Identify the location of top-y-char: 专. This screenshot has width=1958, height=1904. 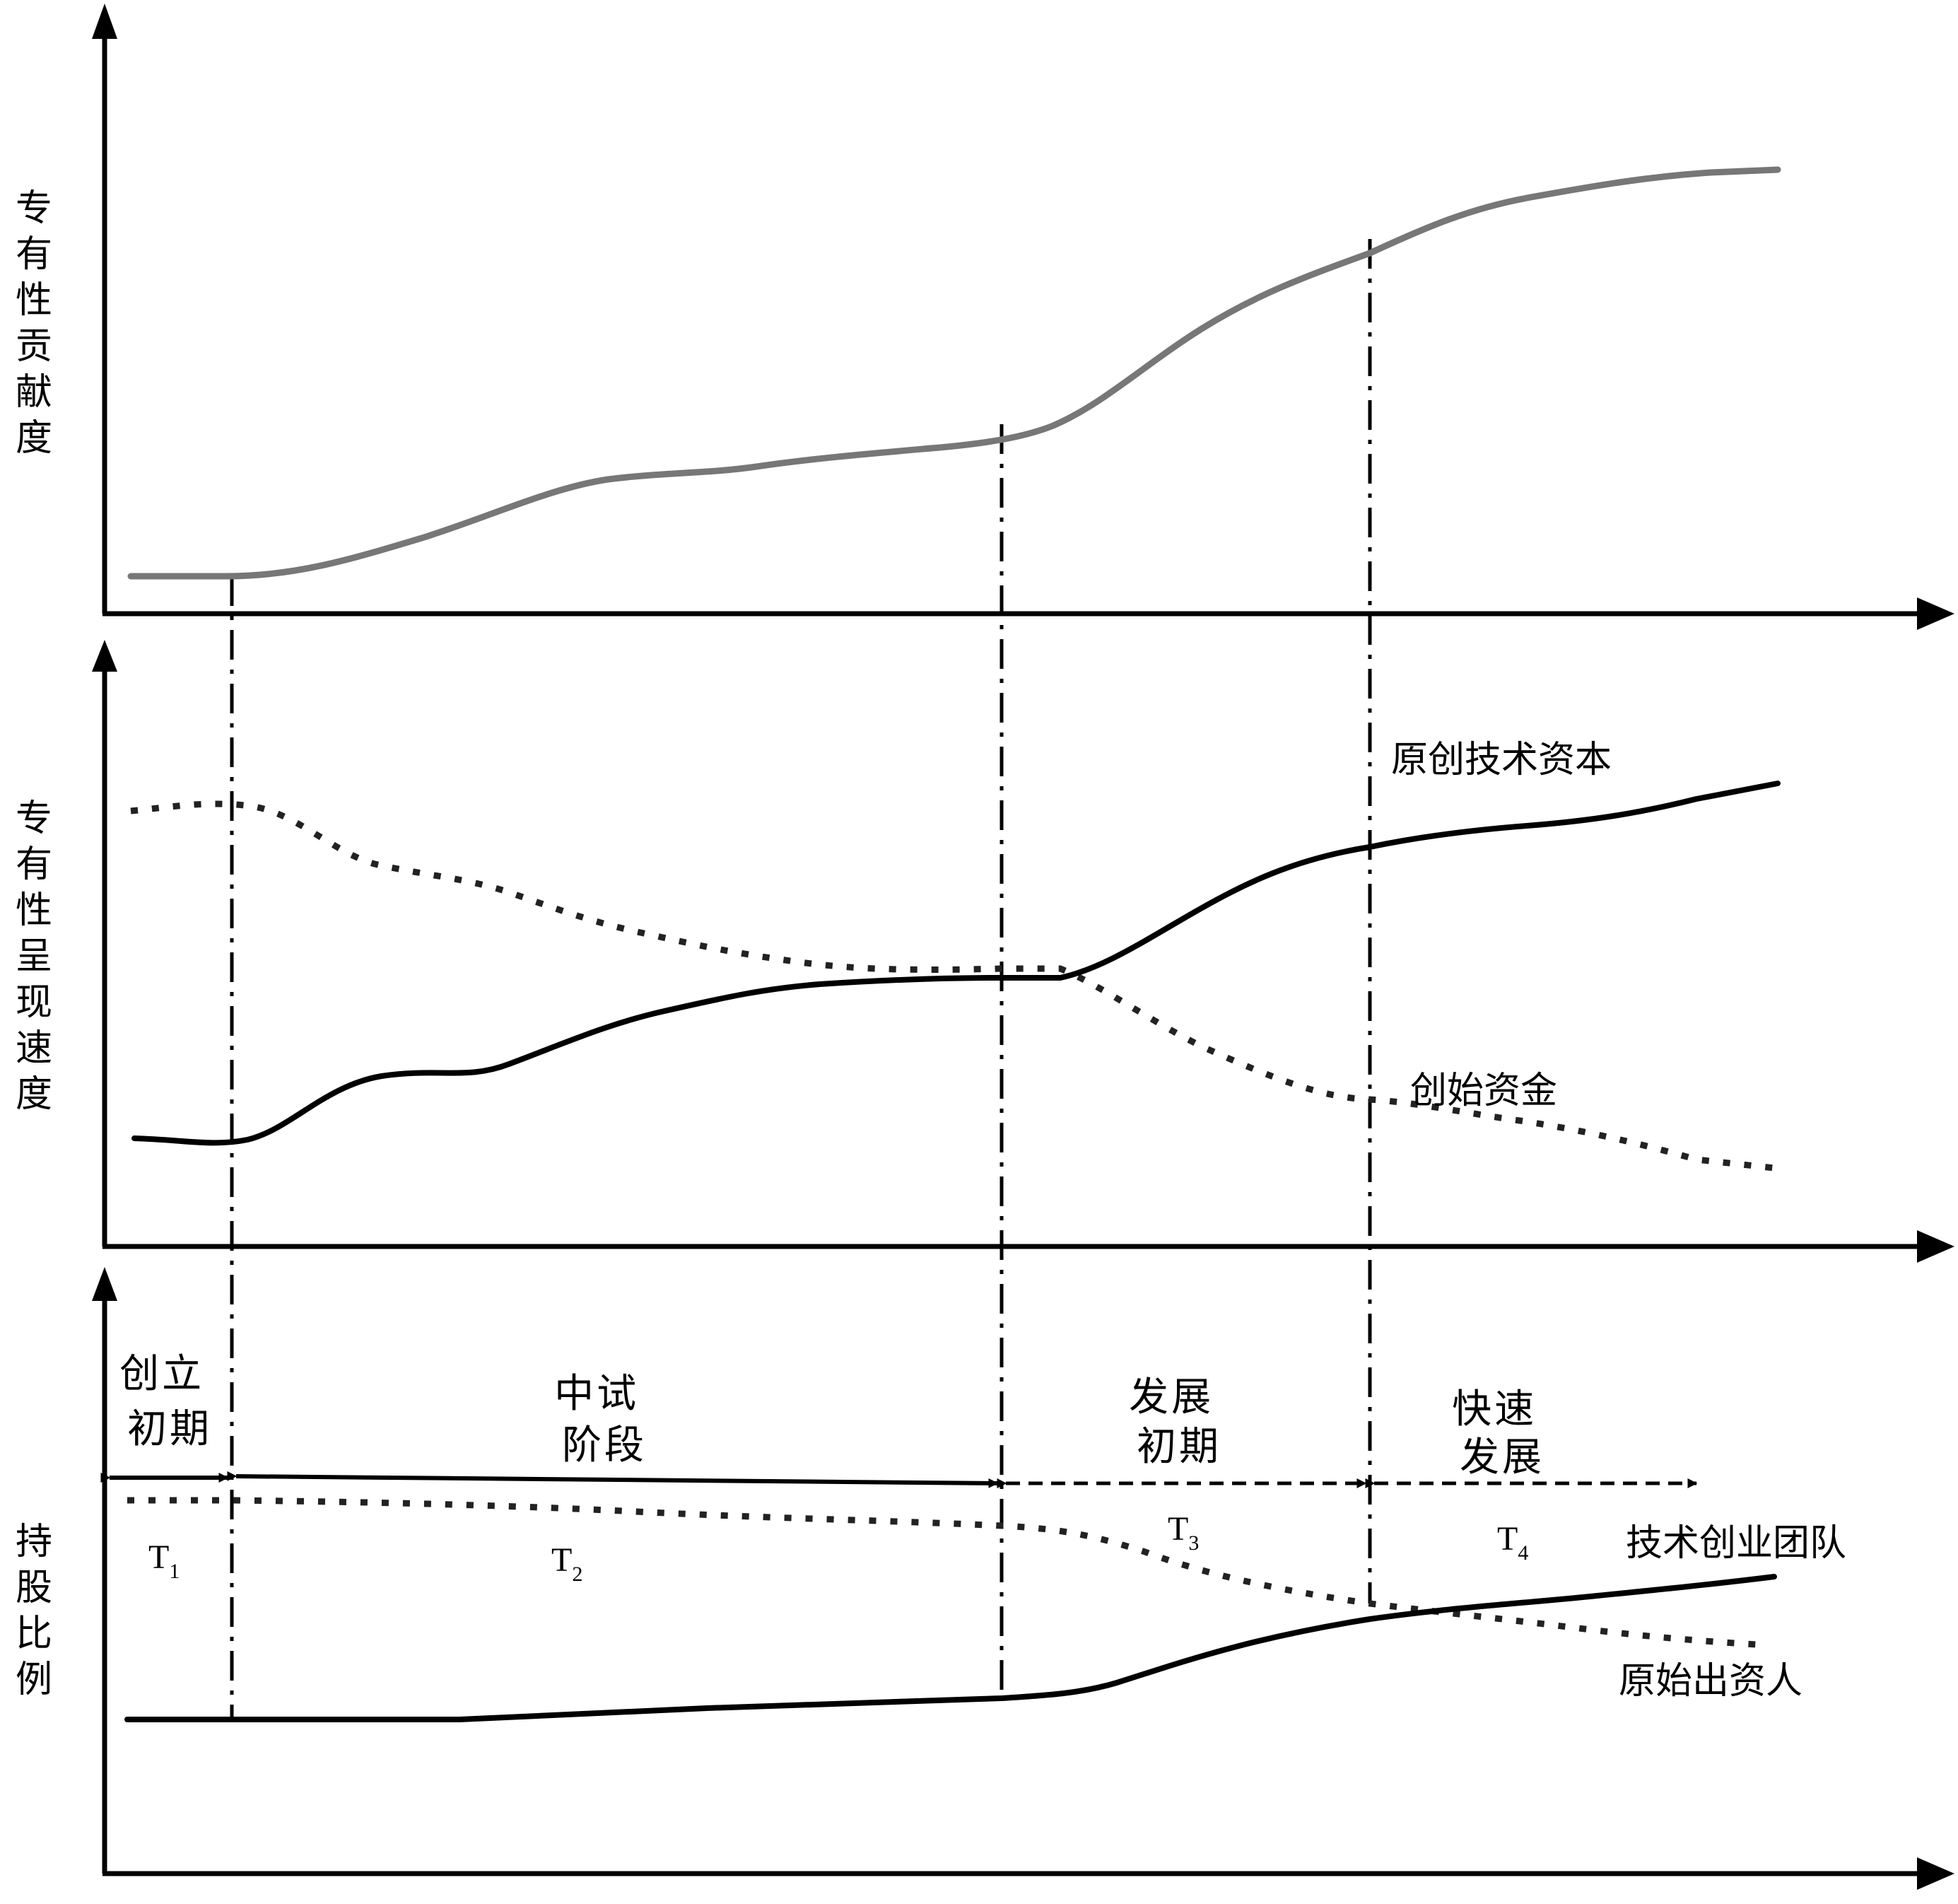
(34, 208).